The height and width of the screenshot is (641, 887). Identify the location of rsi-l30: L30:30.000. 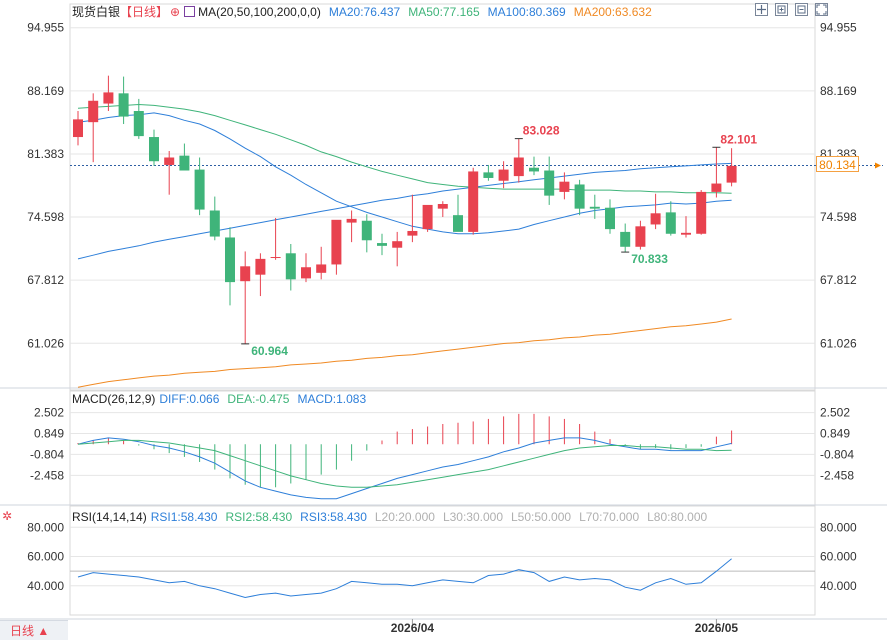
(472, 517).